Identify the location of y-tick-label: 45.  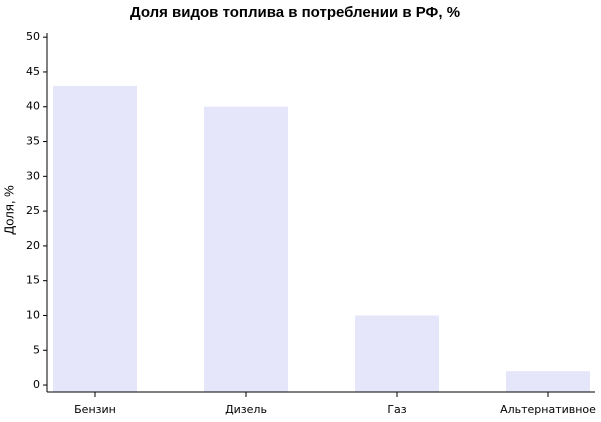
(33, 71).